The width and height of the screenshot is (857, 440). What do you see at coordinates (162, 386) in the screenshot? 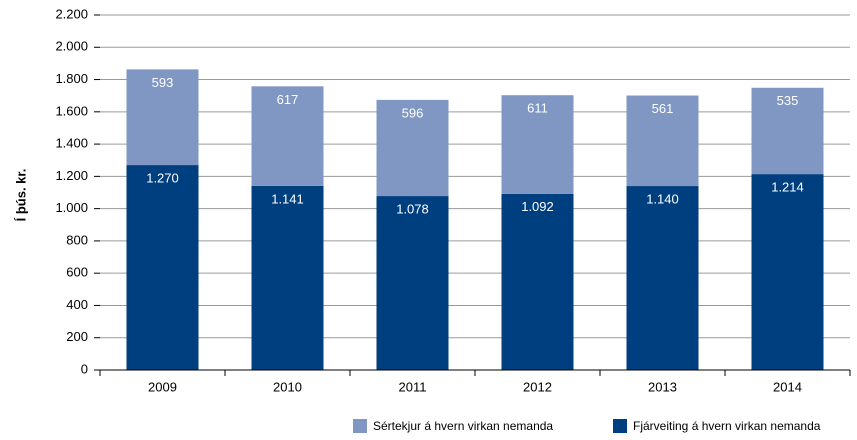
I see `x-tick-label: 2009` at bounding box center [162, 386].